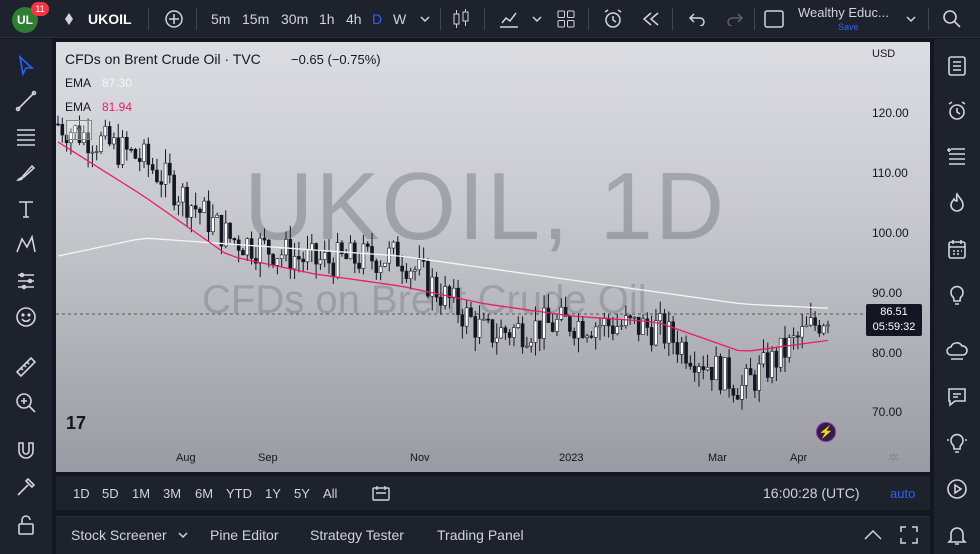 The height and width of the screenshot is (554, 980). Describe the element at coordinates (377, 19) in the screenshot. I see `interval-d: D` at that location.